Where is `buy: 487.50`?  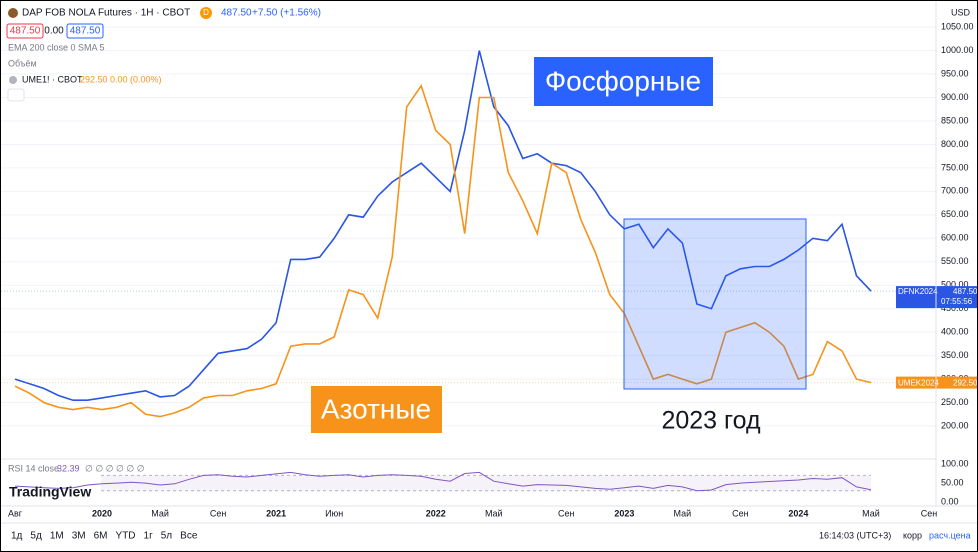
buy: 487.50 is located at coordinates (85, 31).